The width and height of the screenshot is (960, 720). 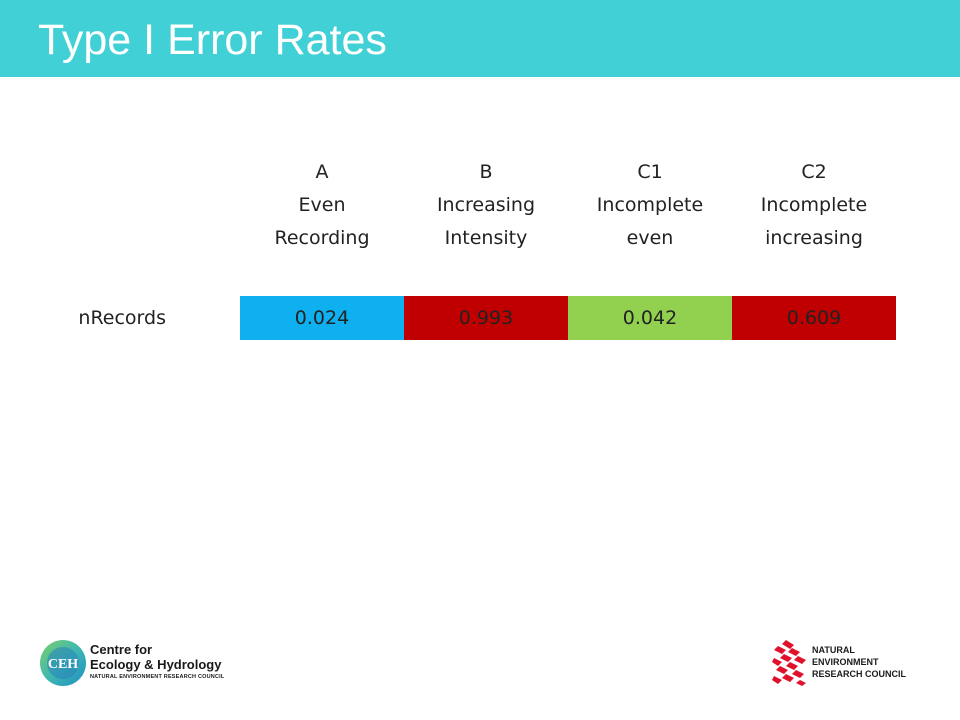 I want to click on column-letter: A, so click(x=322, y=172).